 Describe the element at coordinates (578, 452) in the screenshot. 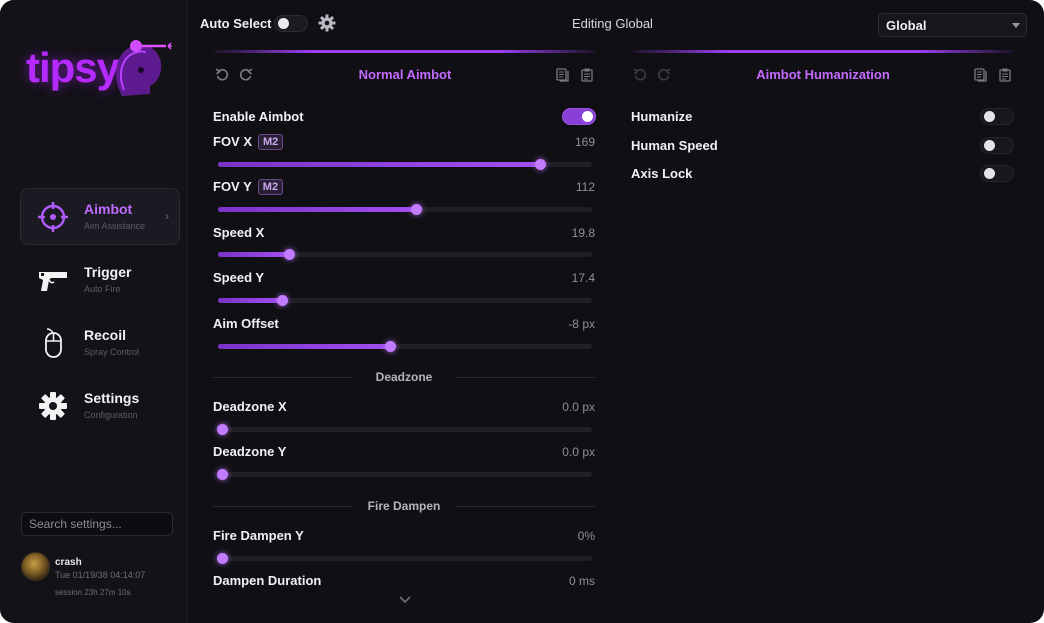

I see `deadzone-y-value: 0.0 px` at that location.